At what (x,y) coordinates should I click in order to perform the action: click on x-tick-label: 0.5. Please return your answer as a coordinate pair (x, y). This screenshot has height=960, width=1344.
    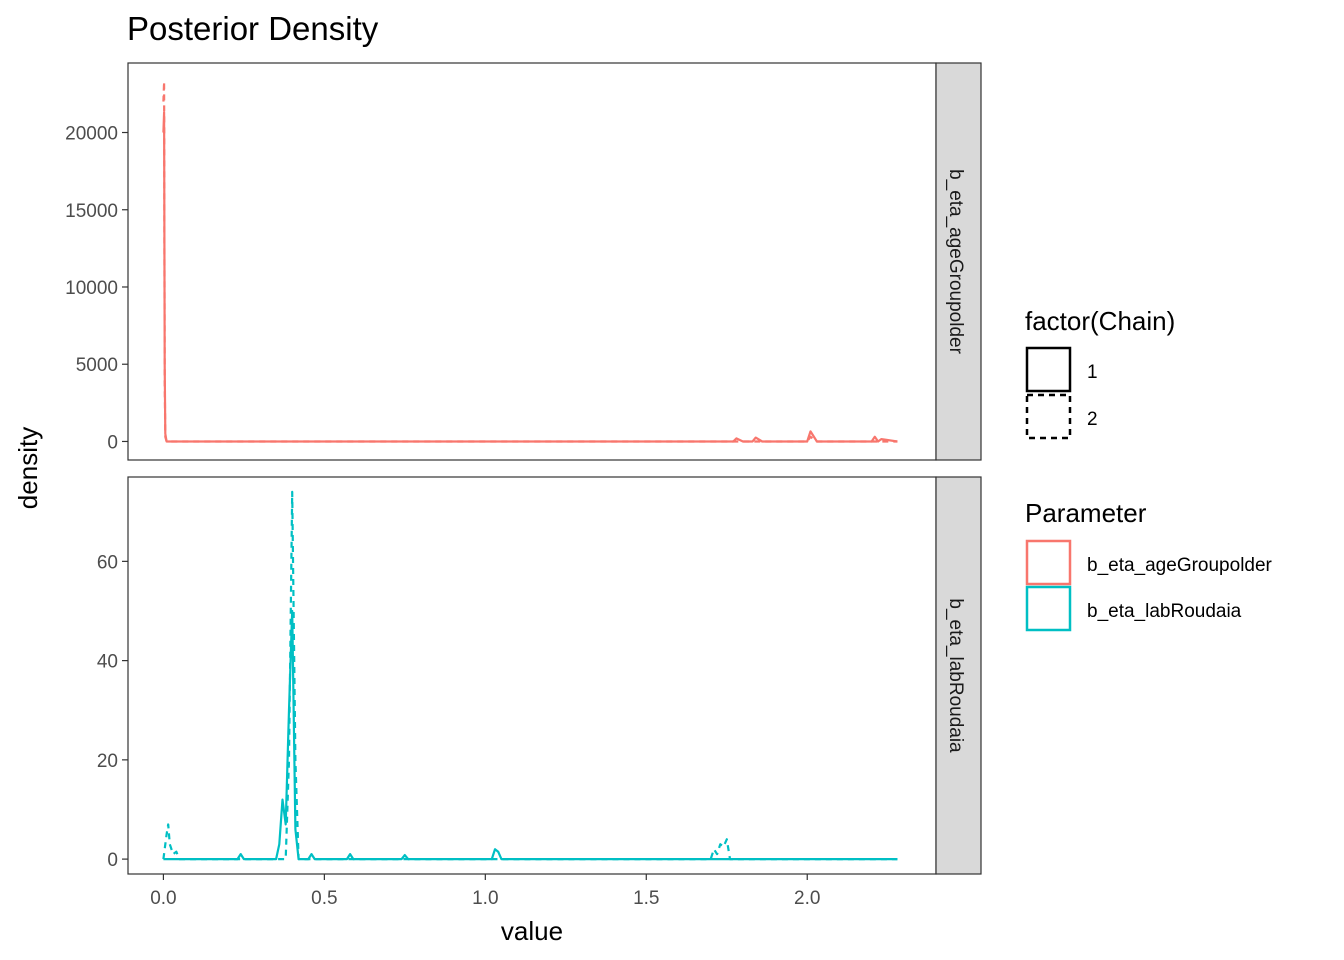
    Looking at the image, I should click on (324, 898).